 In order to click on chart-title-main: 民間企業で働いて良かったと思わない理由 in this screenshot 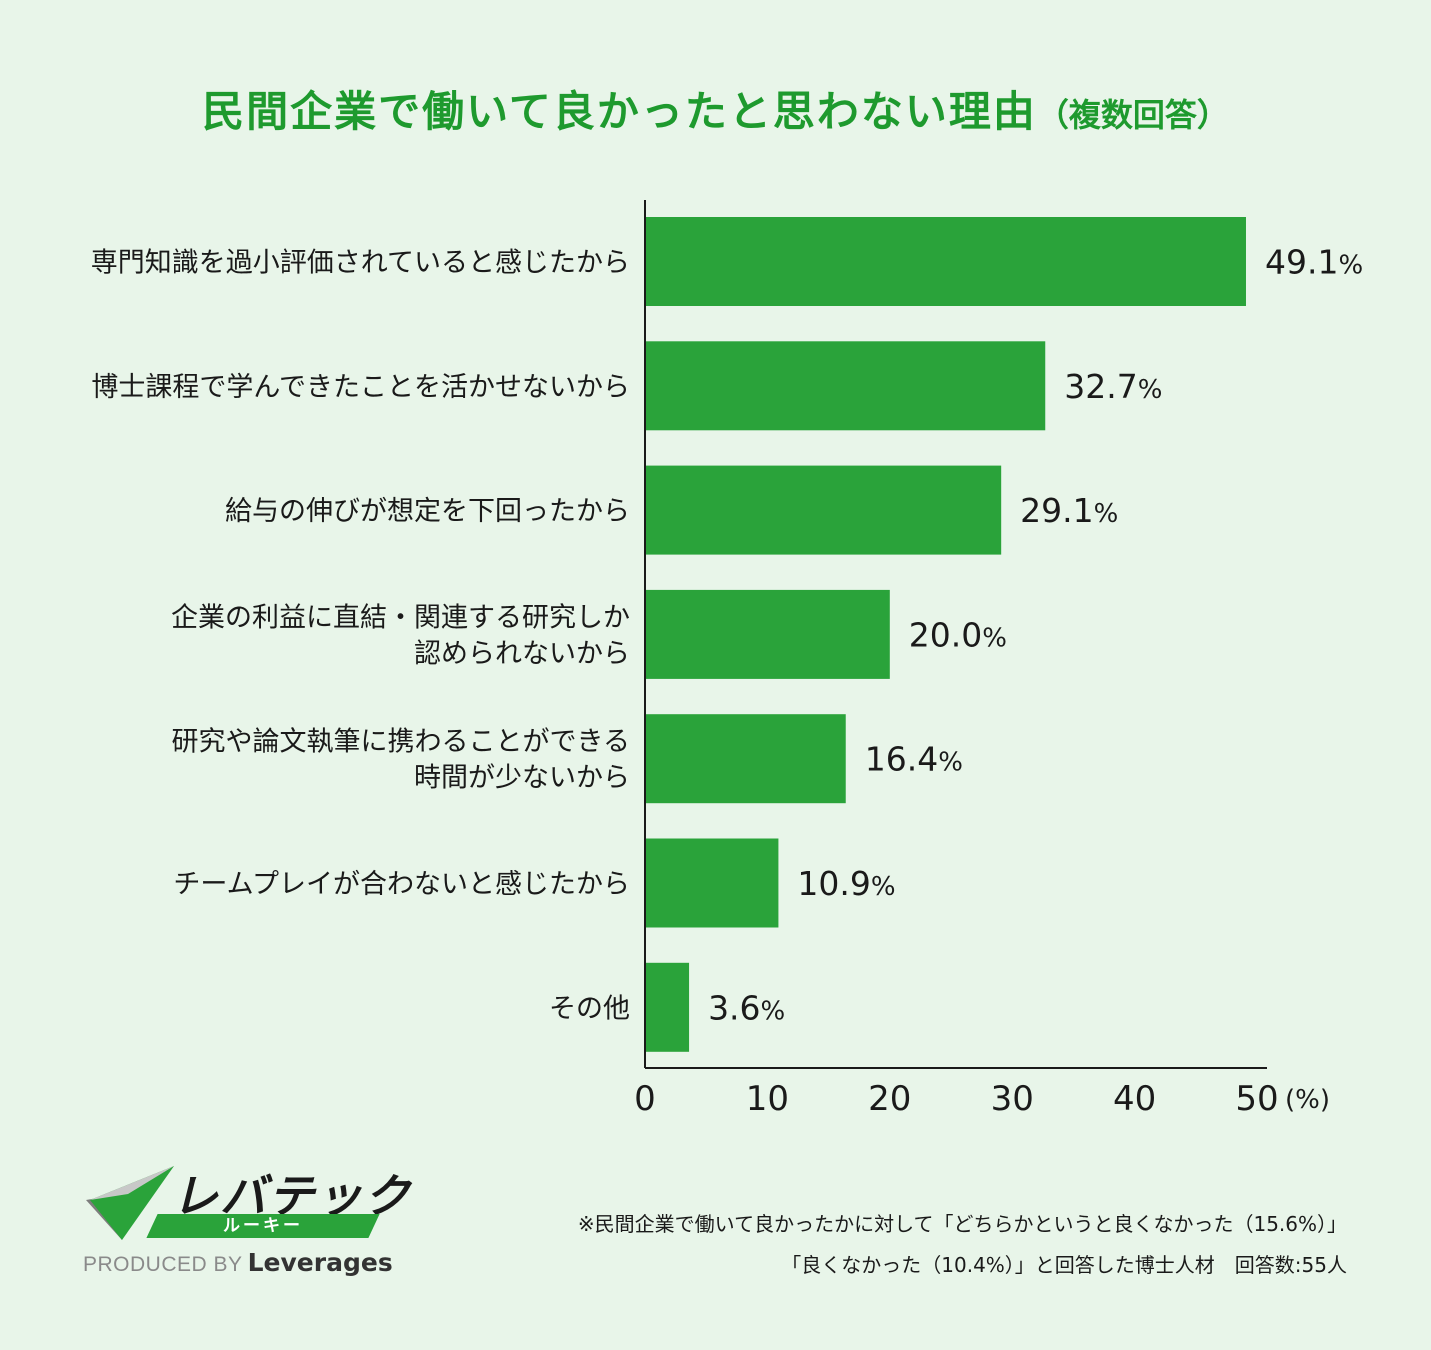, I will do `click(619, 111)`.